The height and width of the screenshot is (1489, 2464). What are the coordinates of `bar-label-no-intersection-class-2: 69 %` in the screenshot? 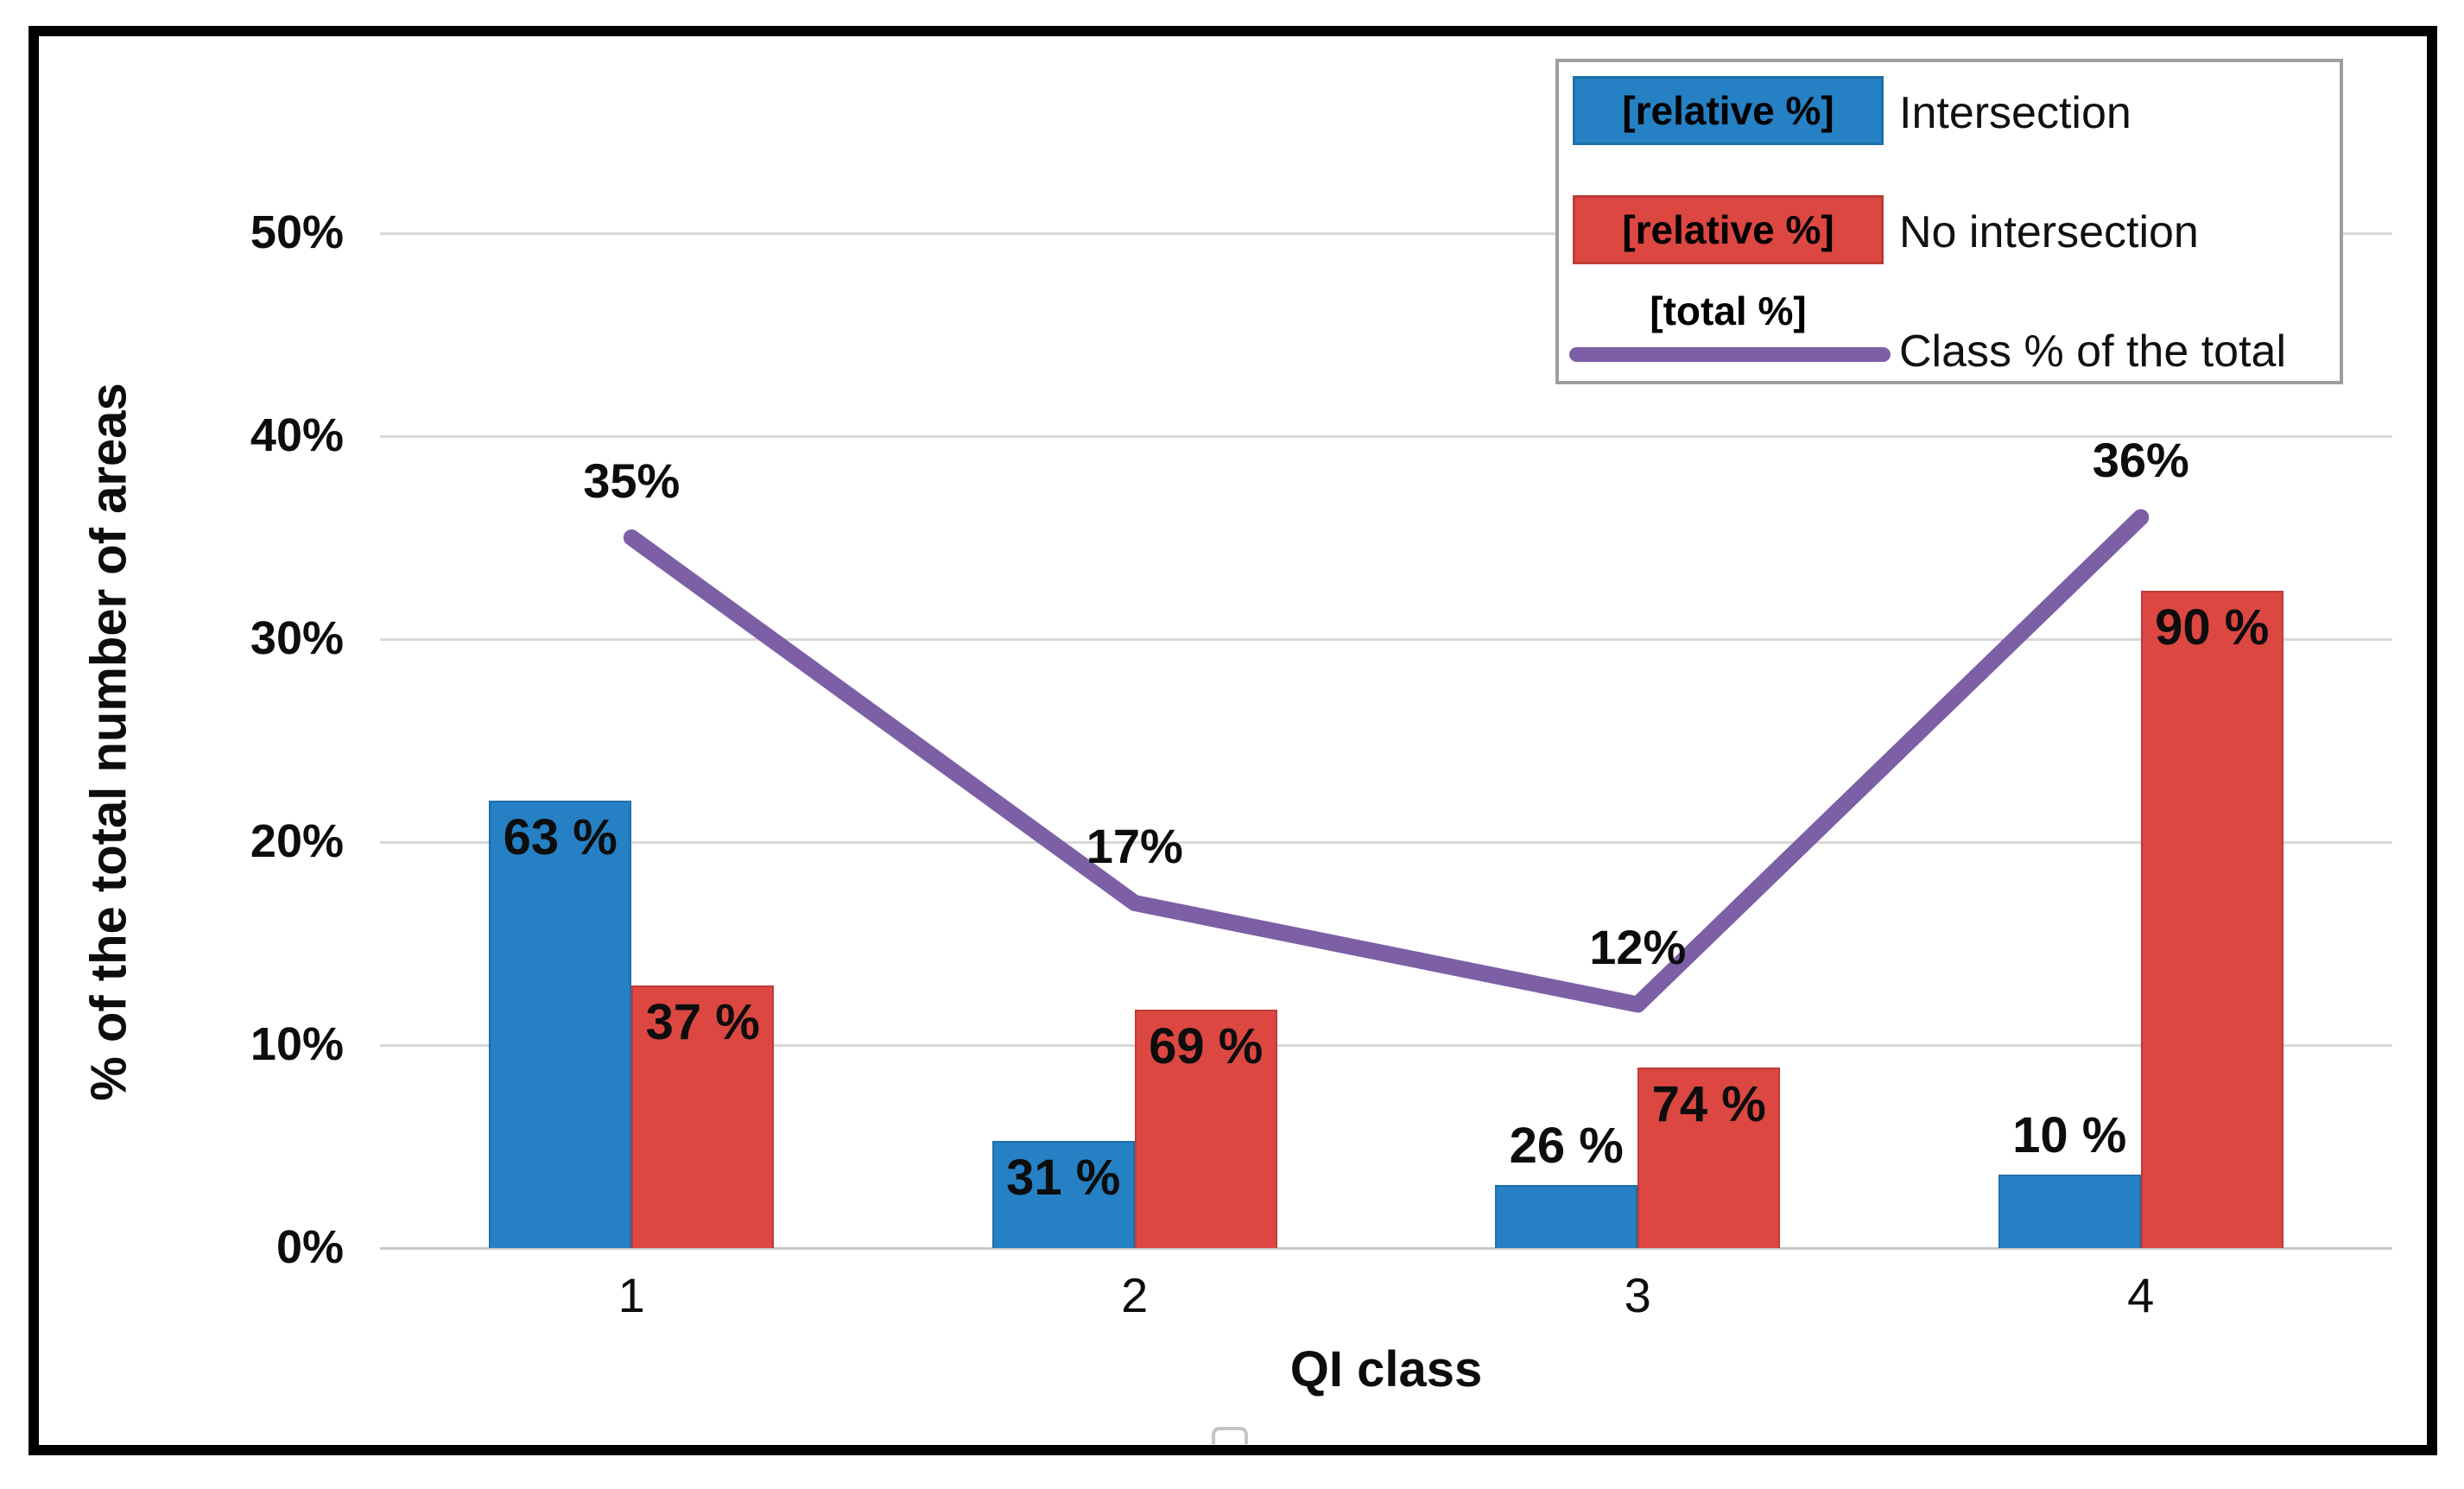 It's located at (1206, 1046).